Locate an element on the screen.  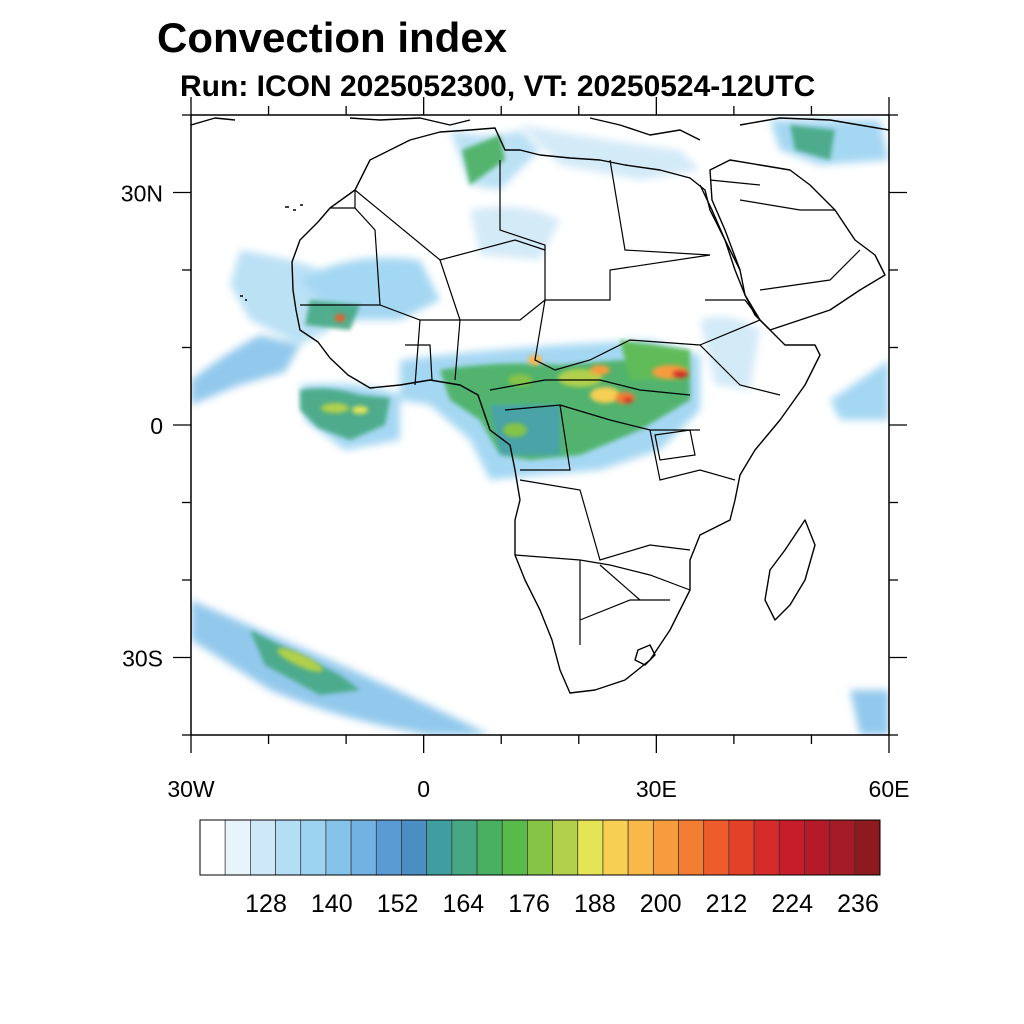
plot-subtitle: Run: ICON 2025052300, VT: 20250524-12UTC is located at coordinates (498, 86).